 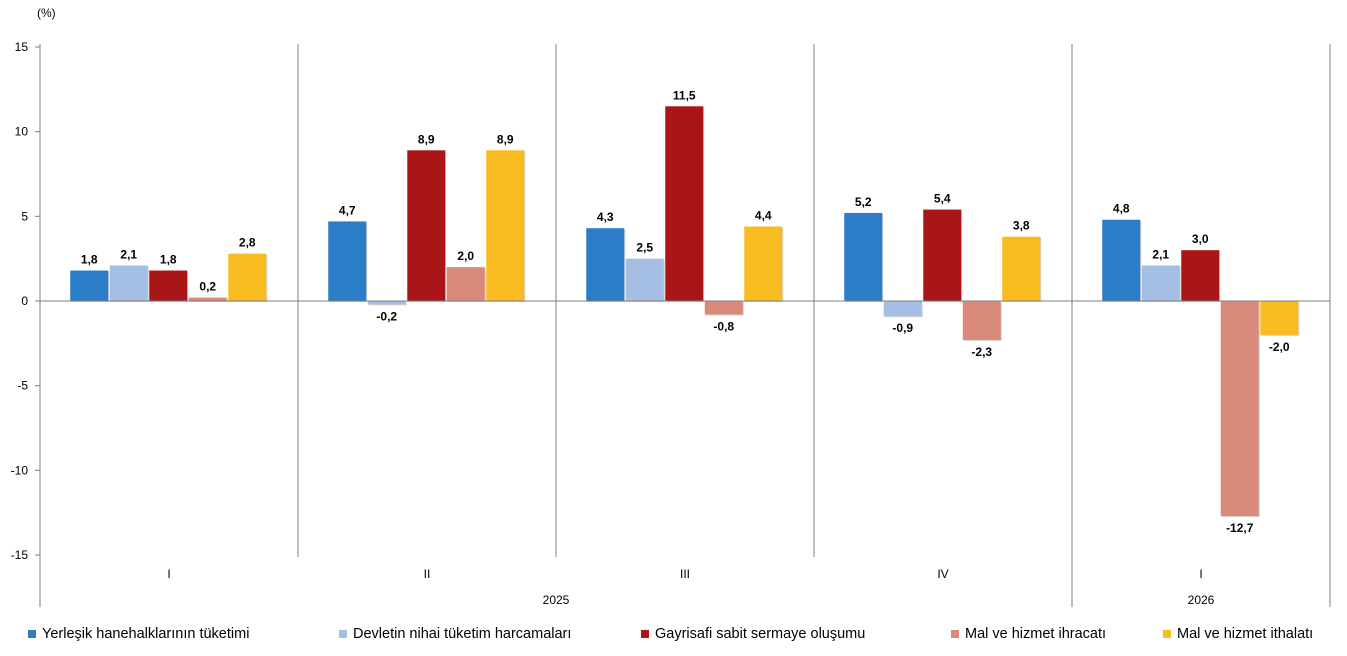 I want to click on data-label: 4,8, so click(x=1121, y=209).